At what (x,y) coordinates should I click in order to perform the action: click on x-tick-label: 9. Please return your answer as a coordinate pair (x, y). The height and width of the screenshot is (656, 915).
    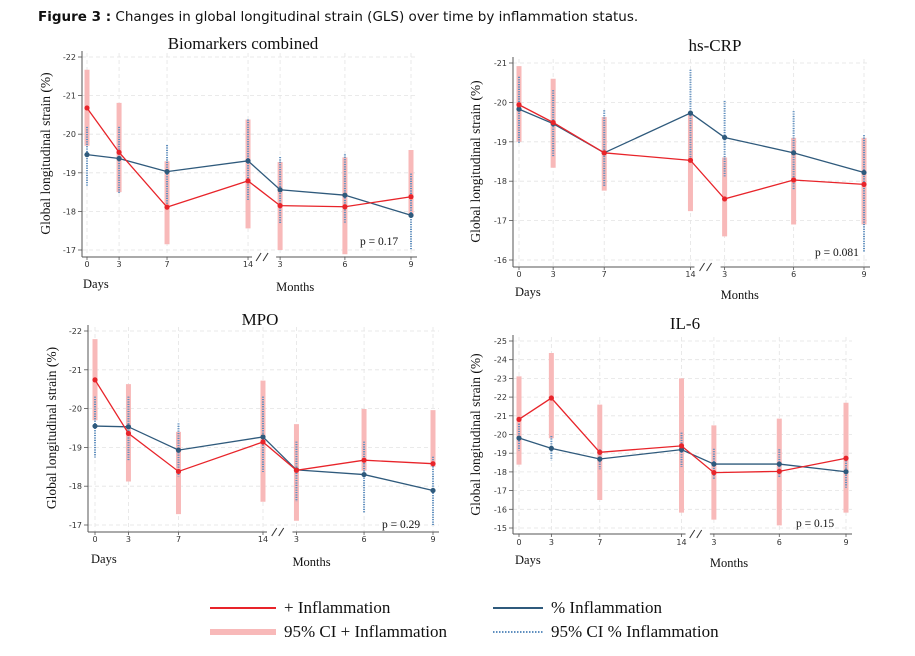
    Looking at the image, I should click on (432, 539).